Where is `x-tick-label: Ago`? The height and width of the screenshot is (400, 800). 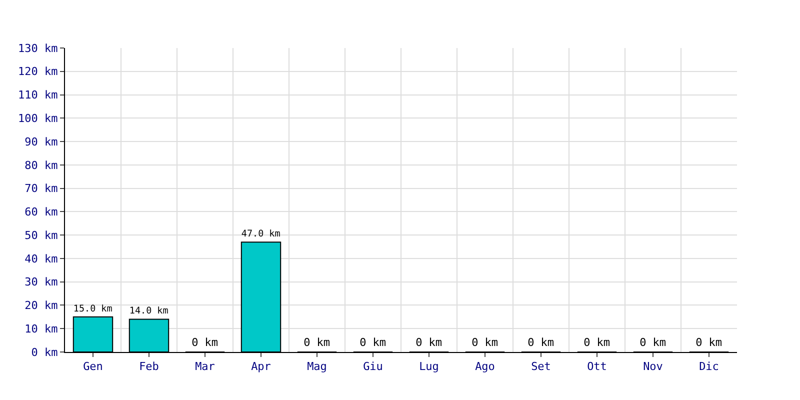 x-tick-label: Ago is located at coordinates (485, 367).